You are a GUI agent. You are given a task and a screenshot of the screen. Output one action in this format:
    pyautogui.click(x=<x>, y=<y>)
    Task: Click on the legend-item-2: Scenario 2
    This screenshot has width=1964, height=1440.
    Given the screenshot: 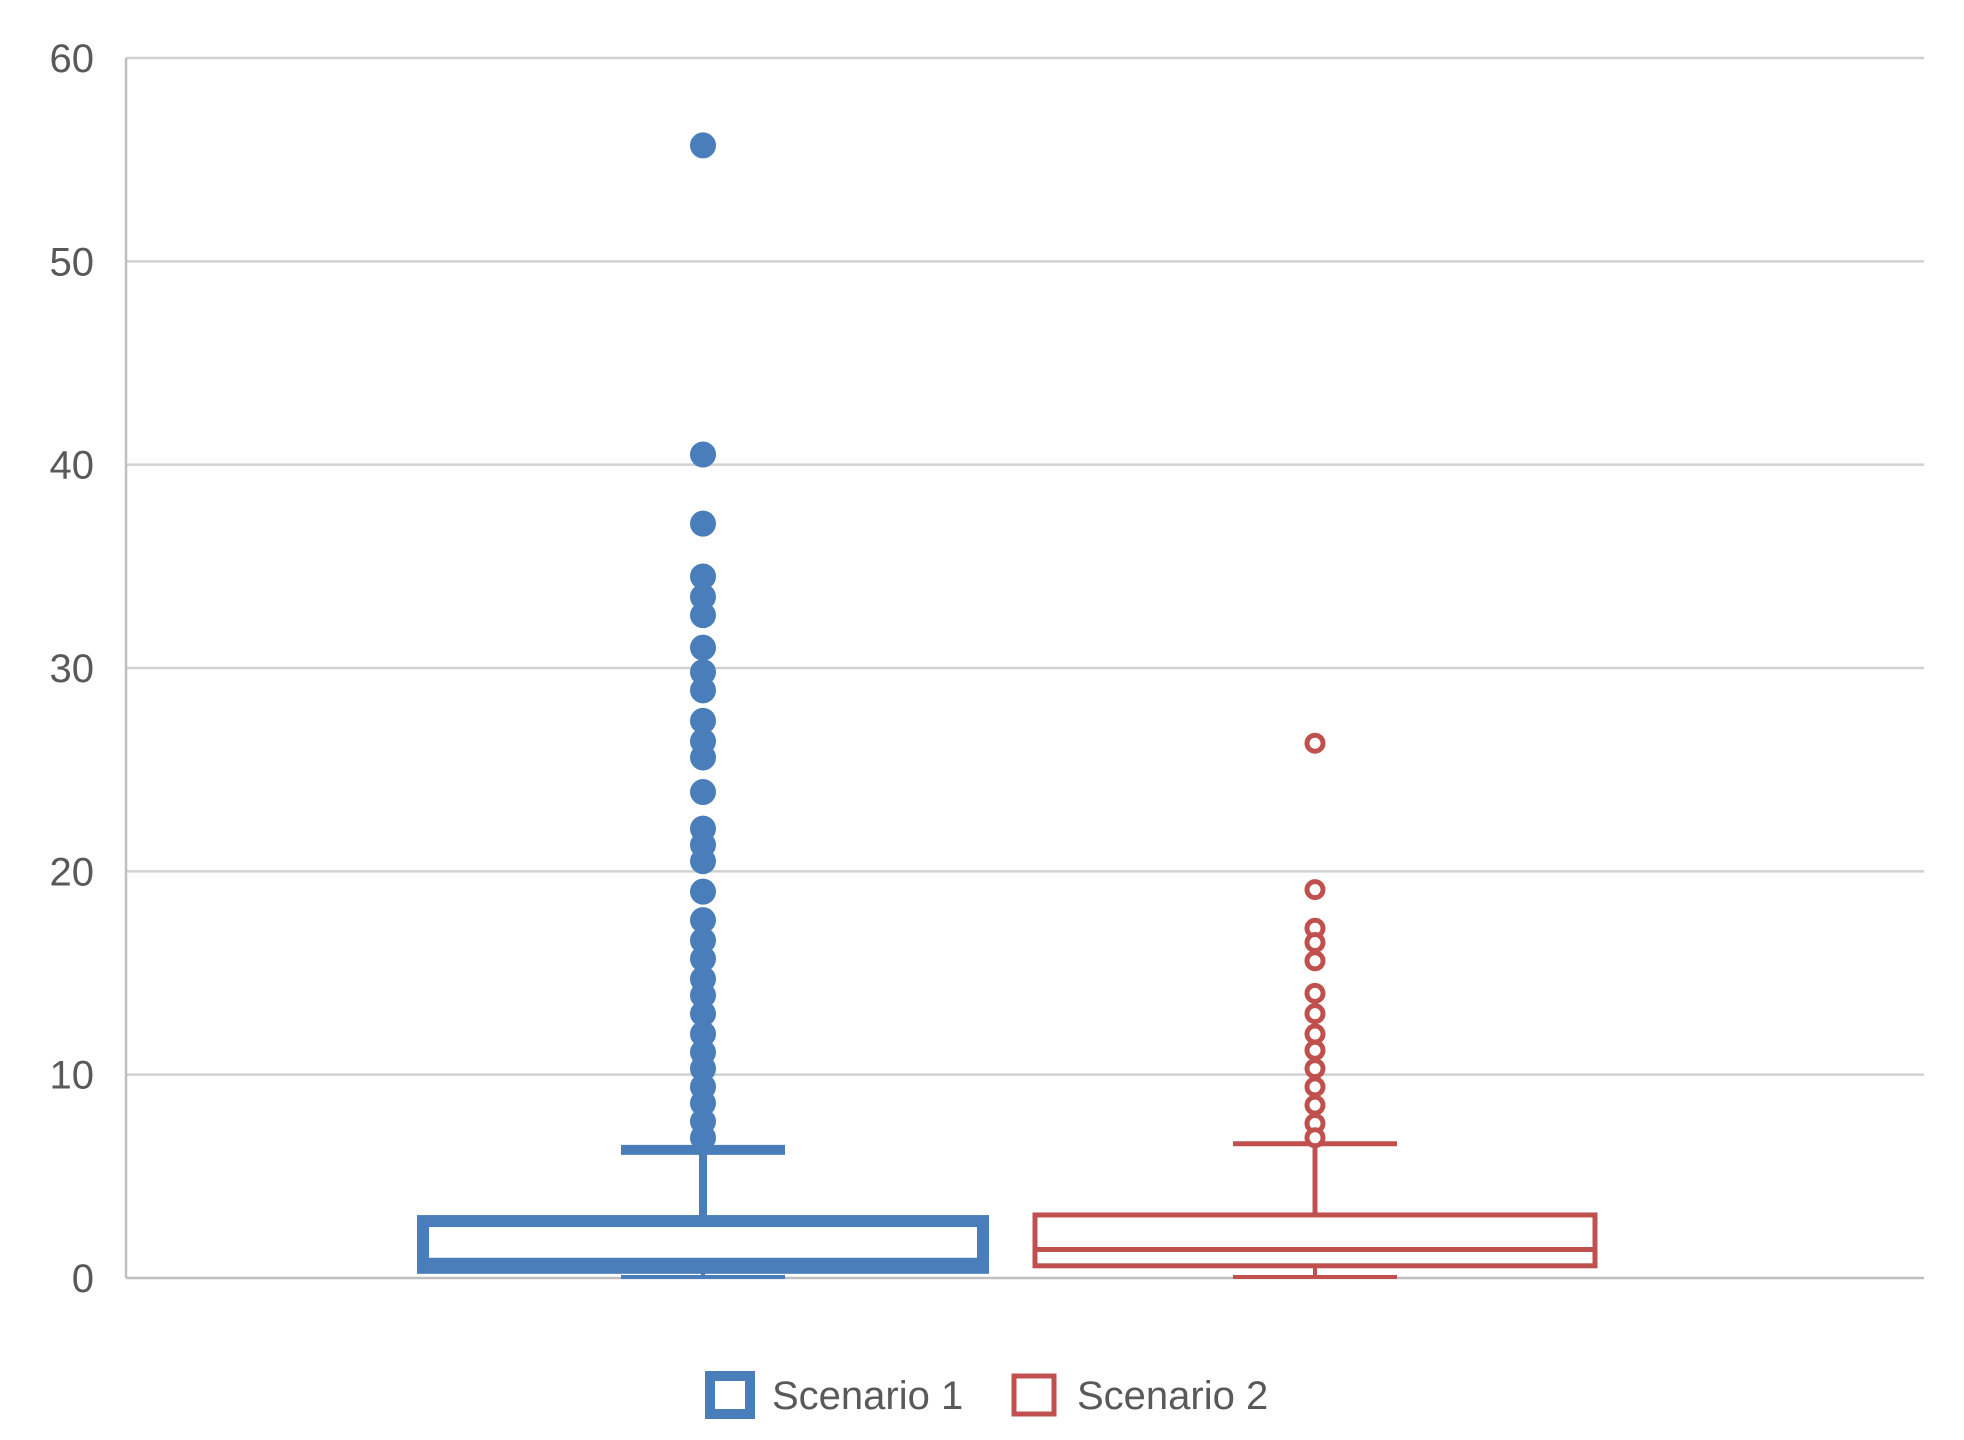 What is the action you would take?
    pyautogui.click(x=1139, y=1395)
    